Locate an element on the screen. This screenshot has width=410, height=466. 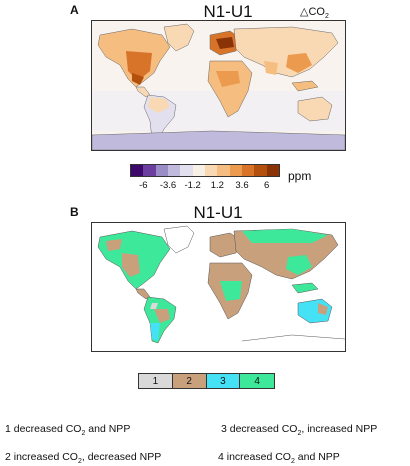
colorbar-tick-label: 1.2 is located at coordinates (217, 185).